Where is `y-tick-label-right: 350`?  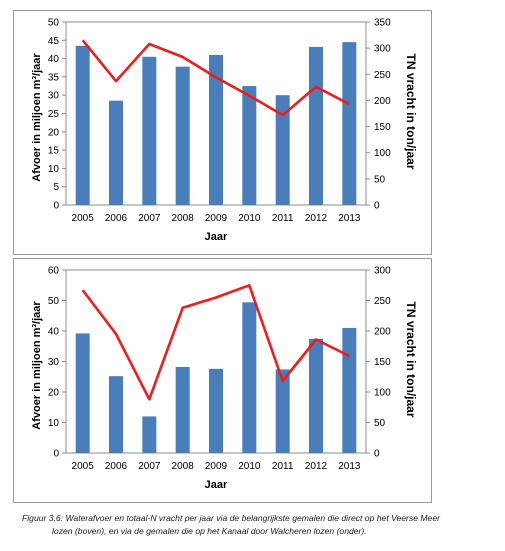 y-tick-label-right: 350 is located at coordinates (382, 23).